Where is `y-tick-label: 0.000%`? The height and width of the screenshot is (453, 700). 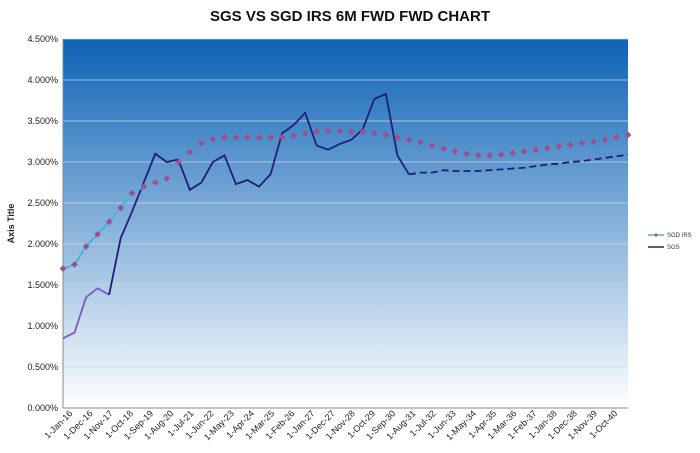
y-tick-label: 0.000% is located at coordinates (42, 408).